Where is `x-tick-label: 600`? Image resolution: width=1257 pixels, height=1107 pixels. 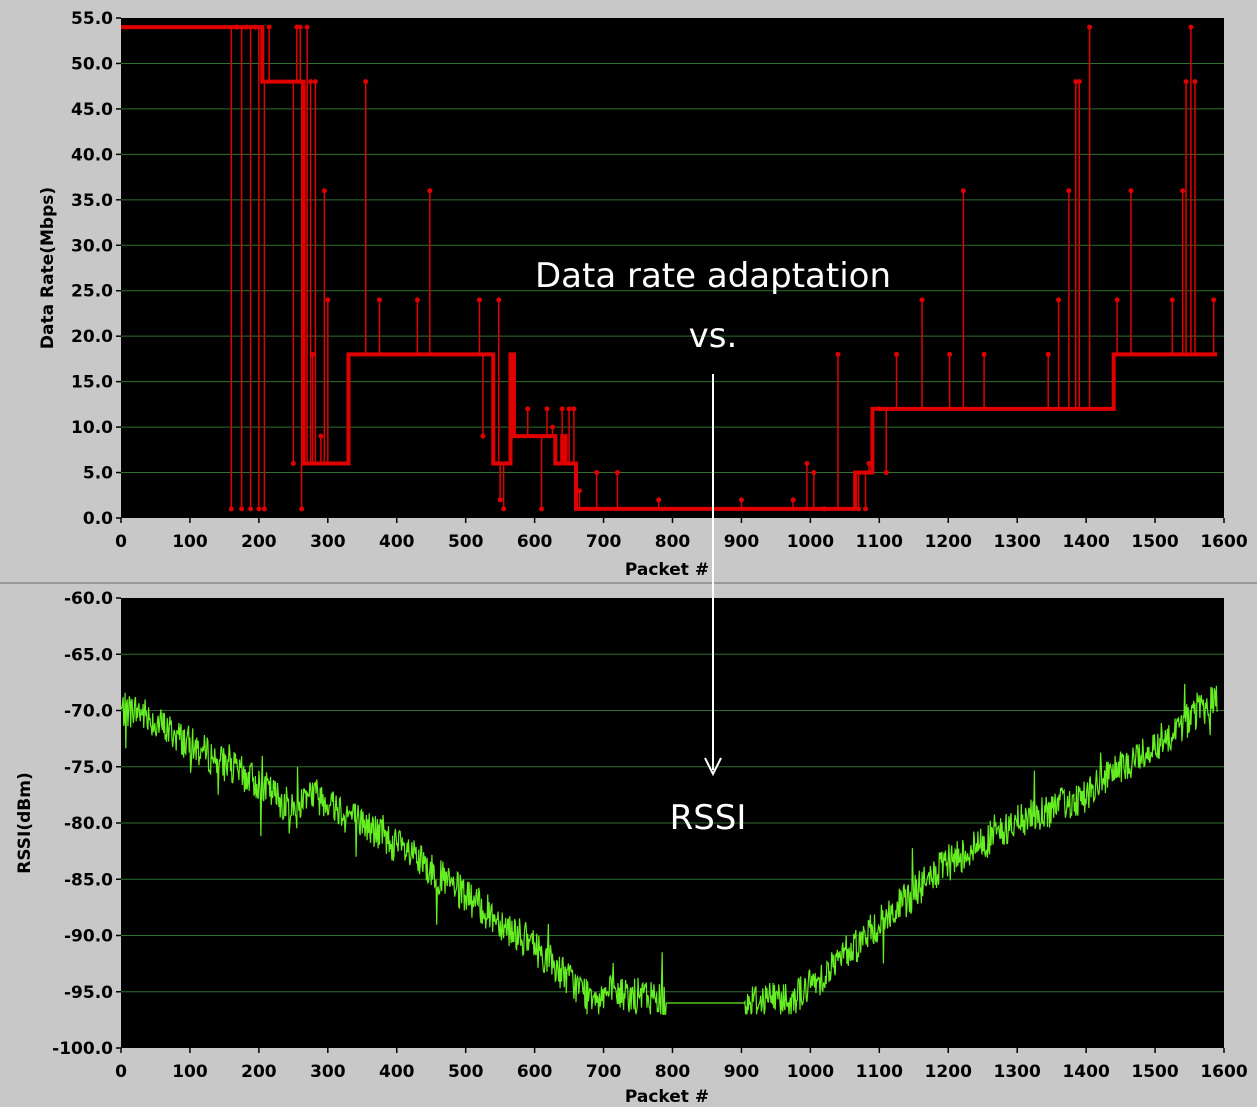
x-tick-label: 600 is located at coordinates (535, 1072).